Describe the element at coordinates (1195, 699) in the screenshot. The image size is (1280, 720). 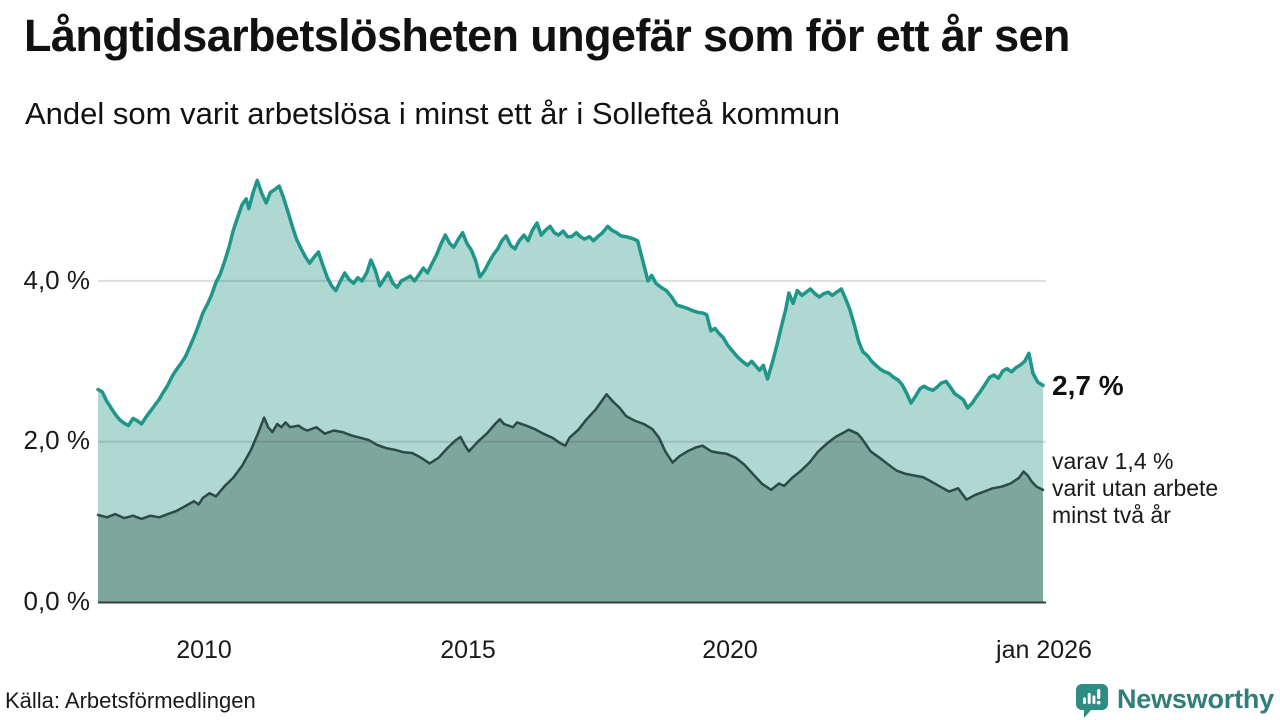
I see `newsworthy-logo-text: Newsworthy` at that location.